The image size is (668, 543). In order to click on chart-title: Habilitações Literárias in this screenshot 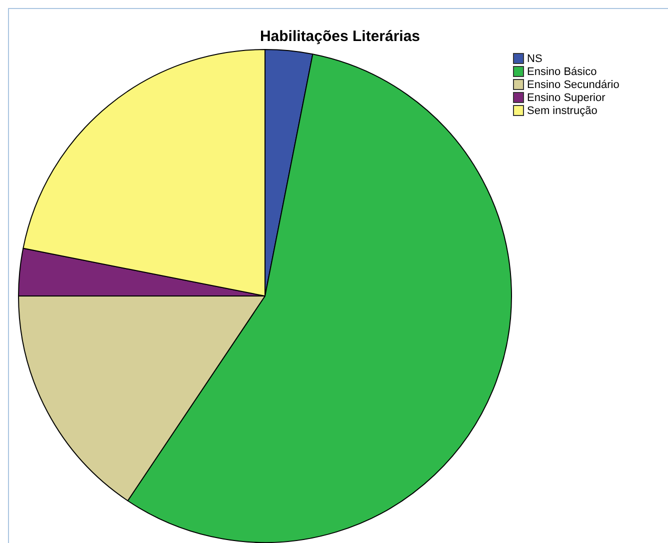, I will do `click(340, 36)`.